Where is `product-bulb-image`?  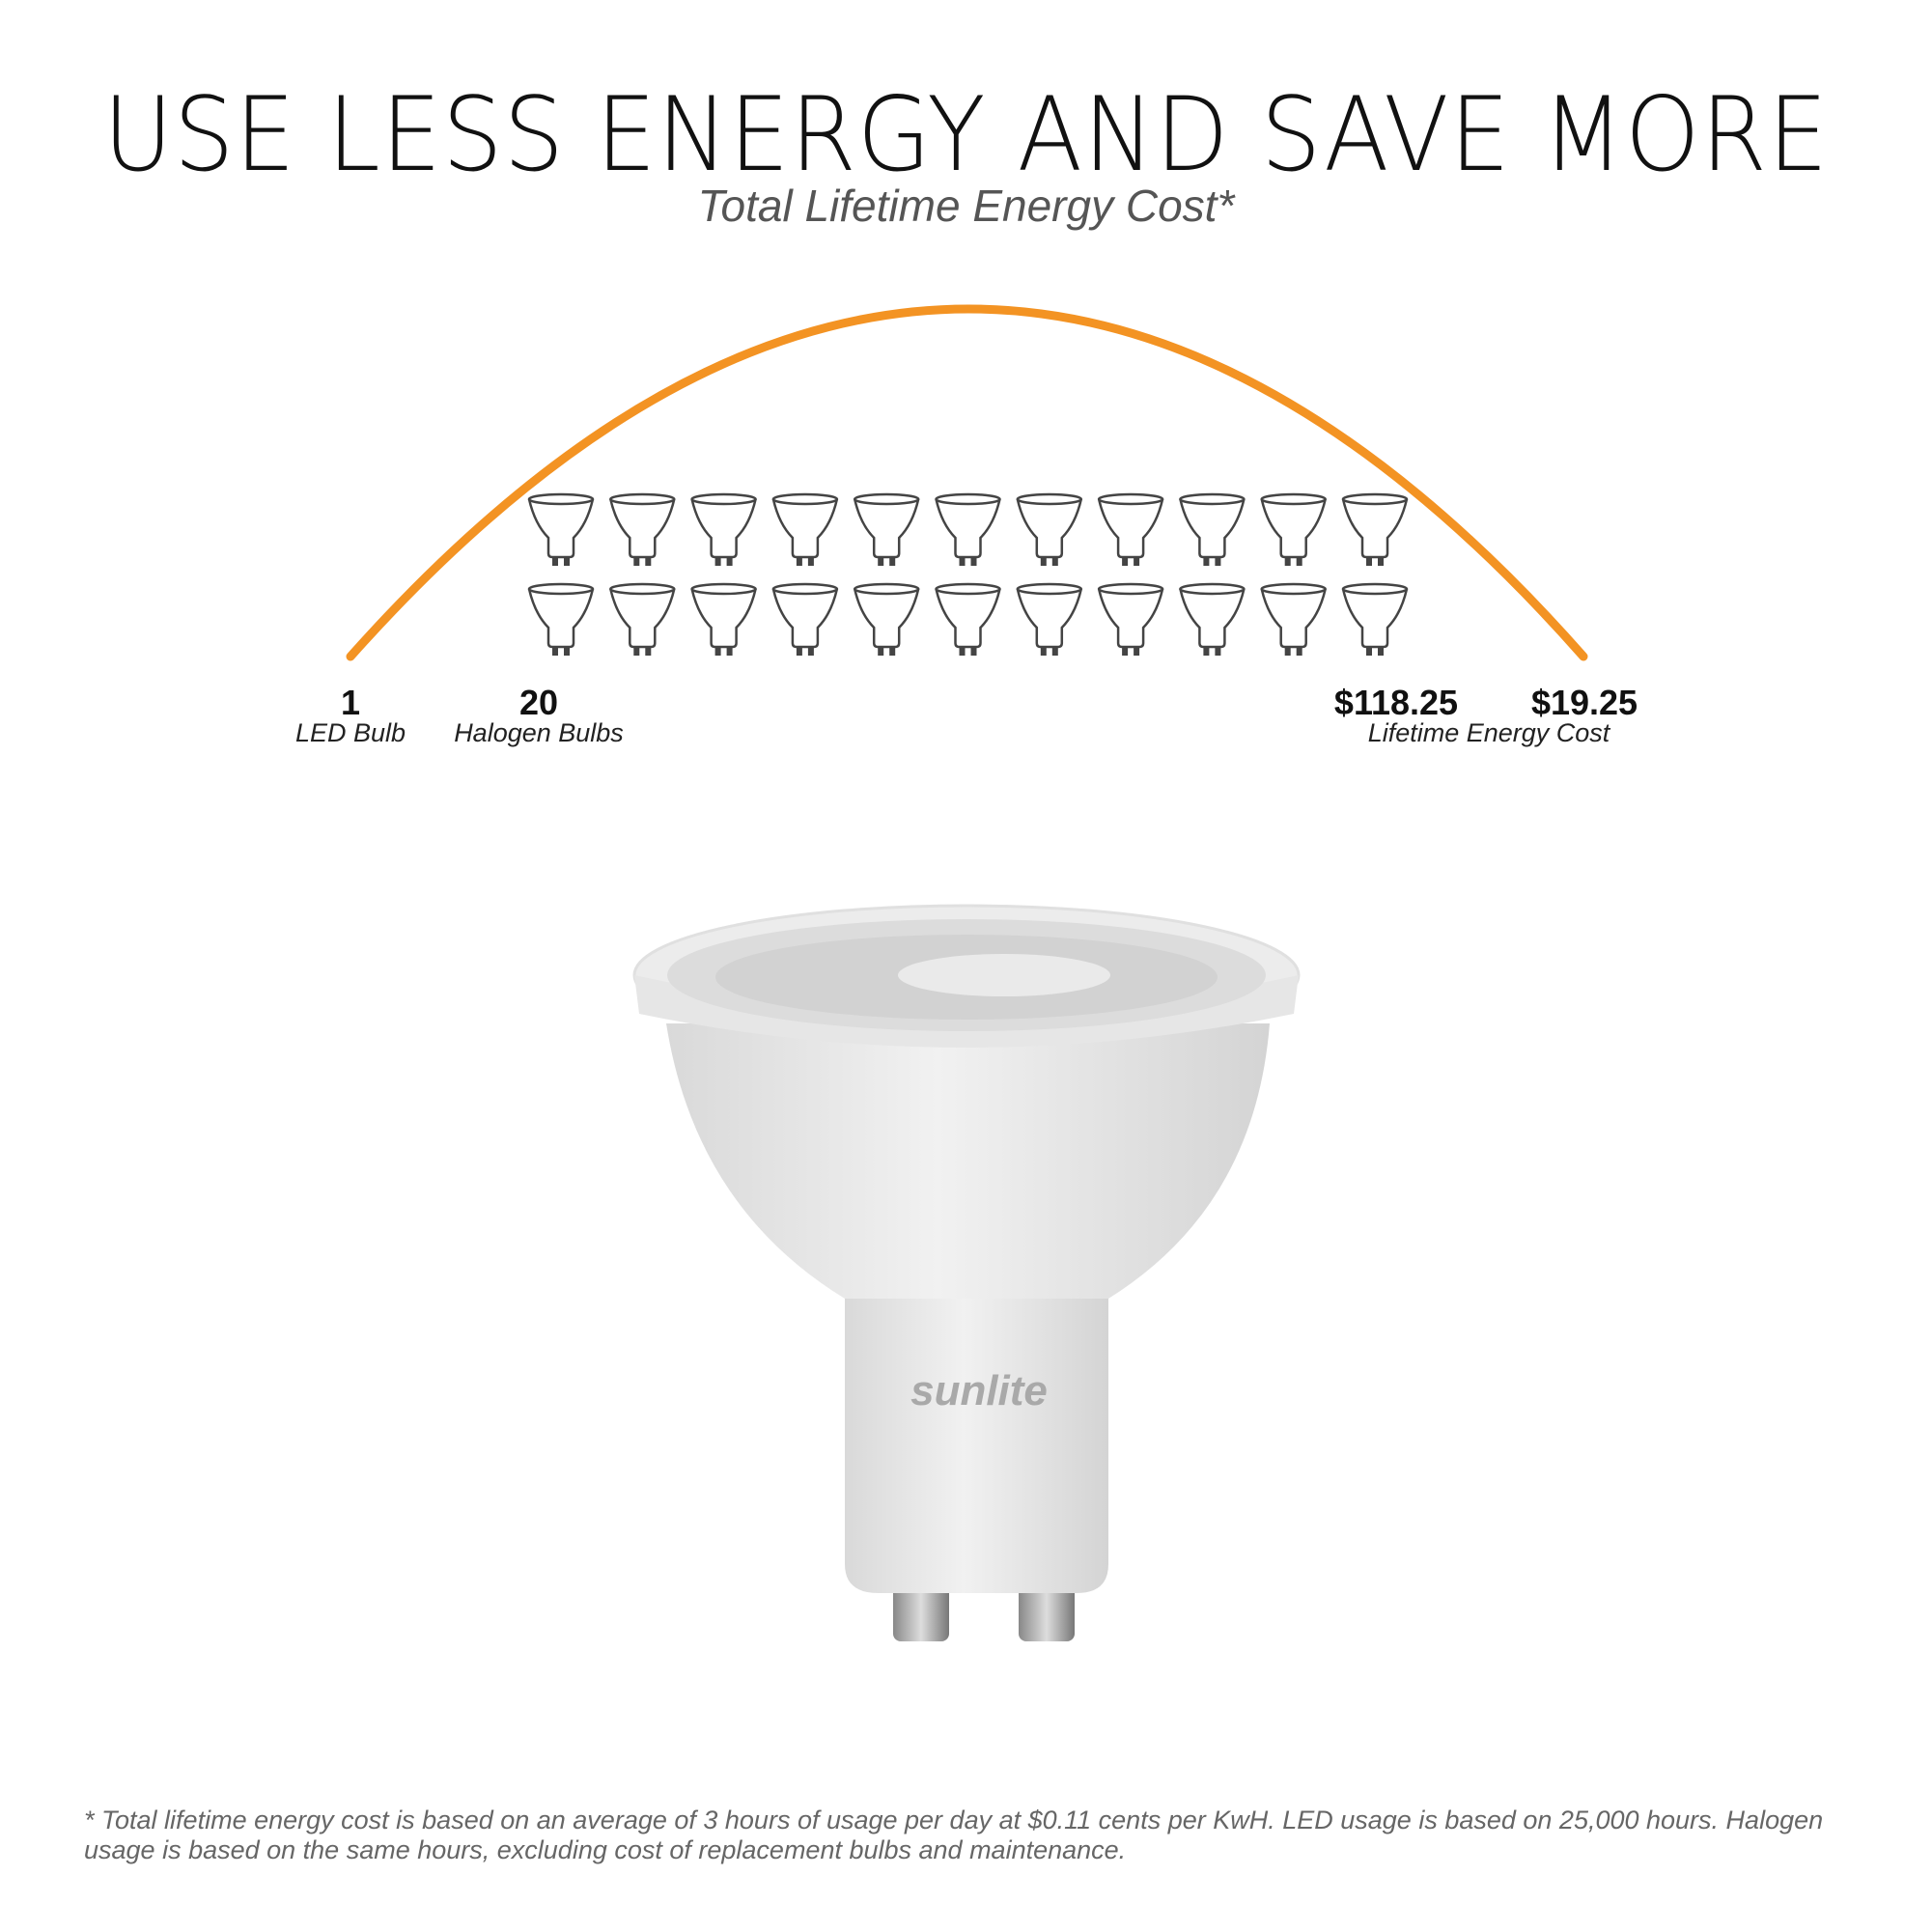
product-bulb-image is located at coordinates (967, 1273).